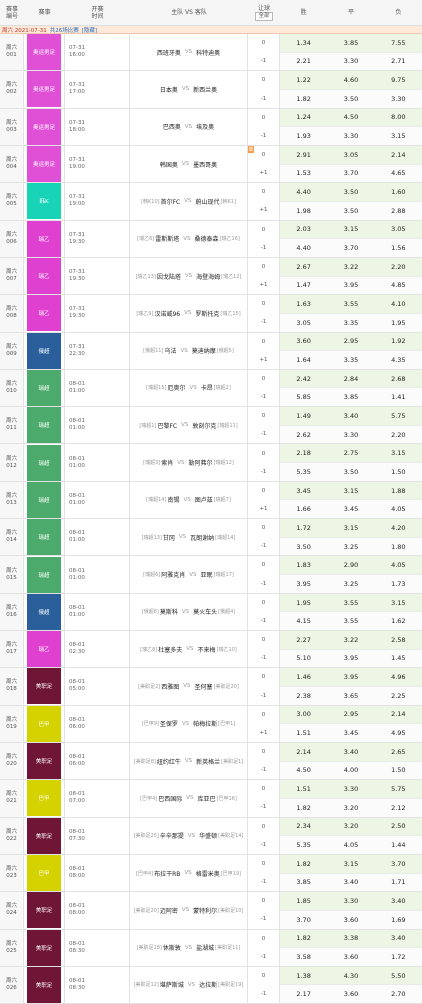 The width and height of the screenshot is (422, 1004). I want to click on odds-lose: 4.96, so click(398, 677).